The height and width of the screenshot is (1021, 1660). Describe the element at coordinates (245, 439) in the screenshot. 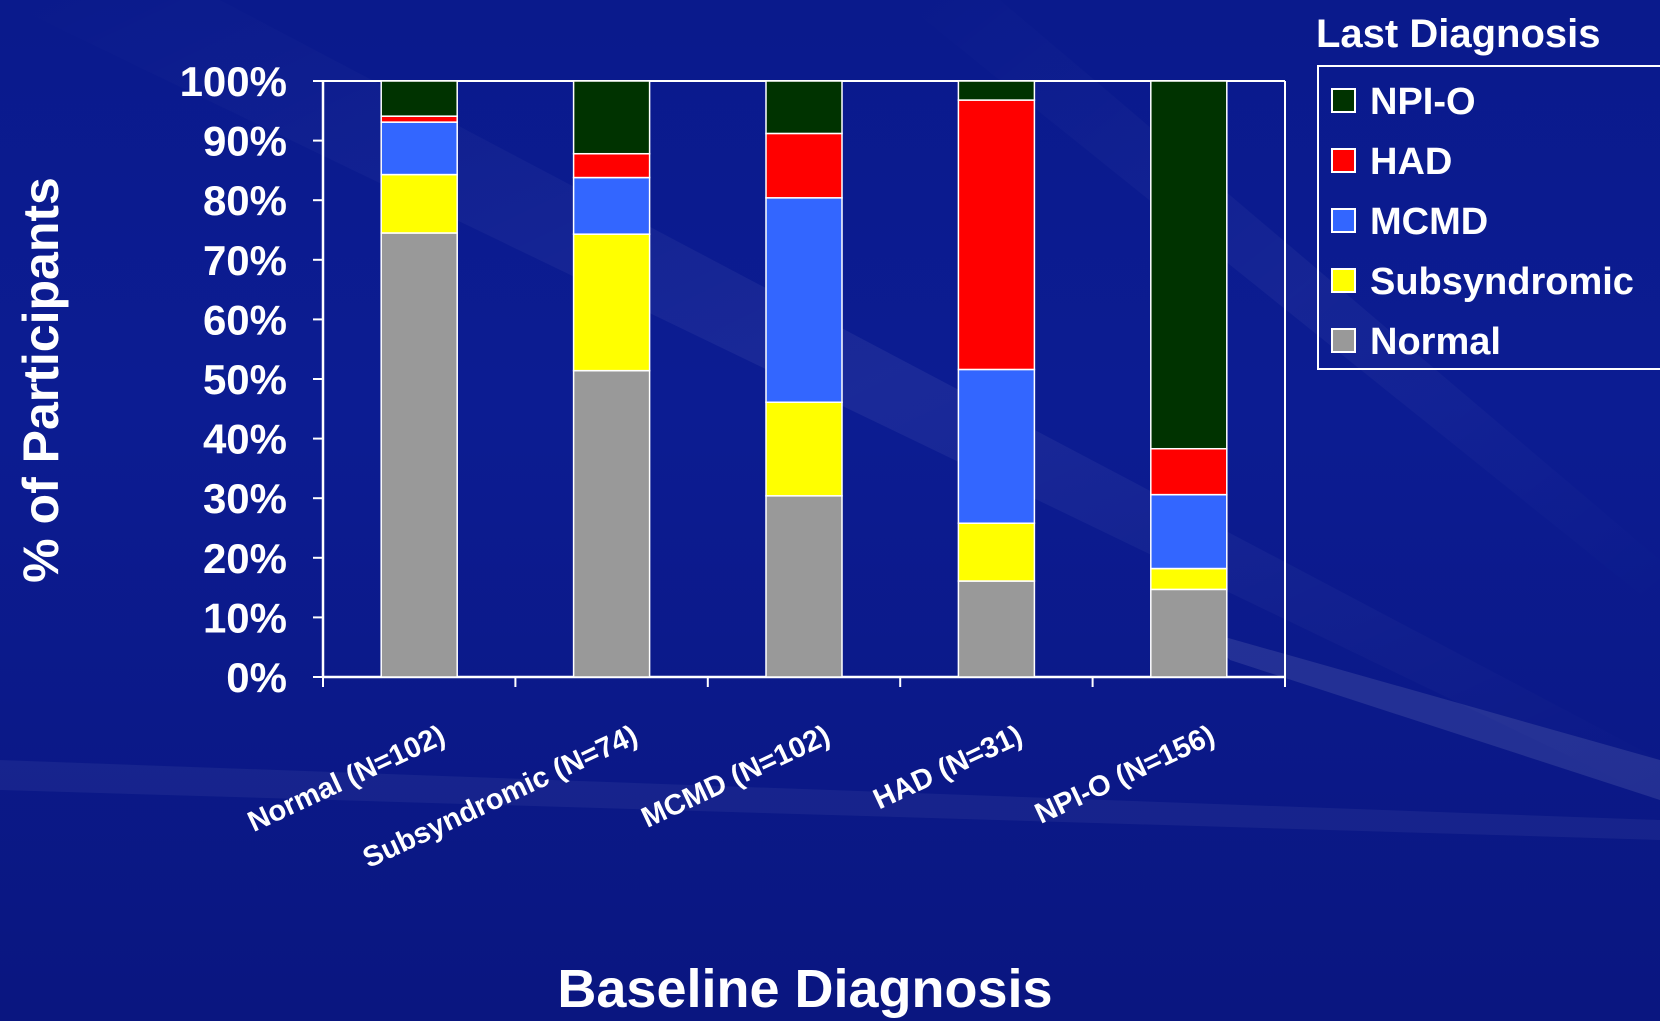

I see `y-tick-label: 40%` at that location.